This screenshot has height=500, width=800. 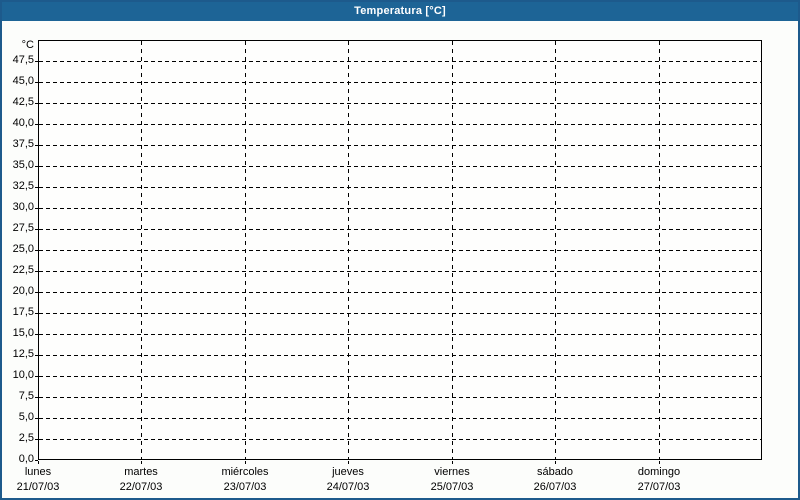 What do you see at coordinates (26, 396) in the screenshot?
I see `y-tick-label: 7,5` at bounding box center [26, 396].